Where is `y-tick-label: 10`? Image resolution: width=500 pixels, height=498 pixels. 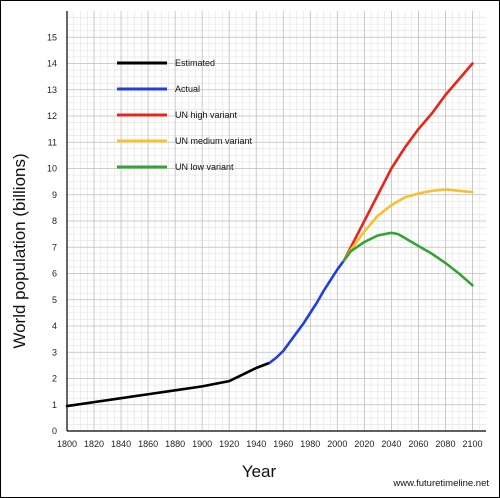 y-tick-label: 10 is located at coordinates (52, 169).